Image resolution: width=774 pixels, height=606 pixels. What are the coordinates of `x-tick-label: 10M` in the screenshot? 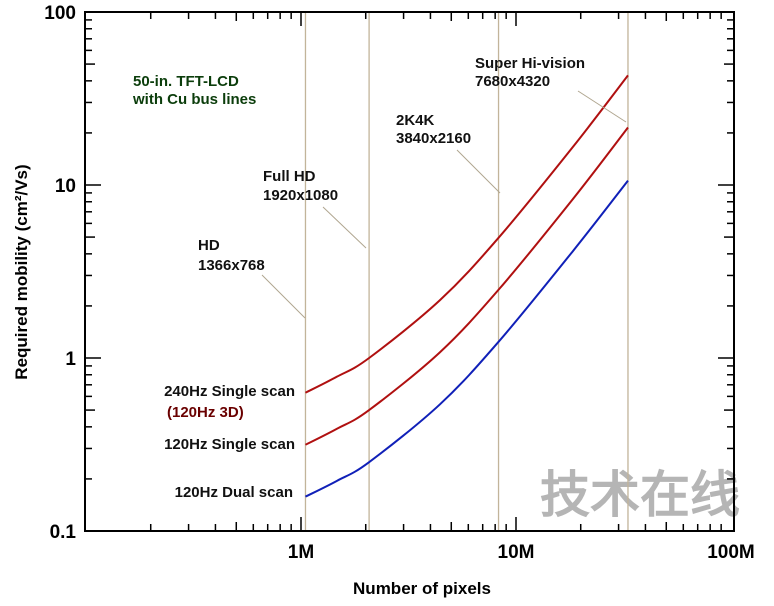 It's located at (516, 552).